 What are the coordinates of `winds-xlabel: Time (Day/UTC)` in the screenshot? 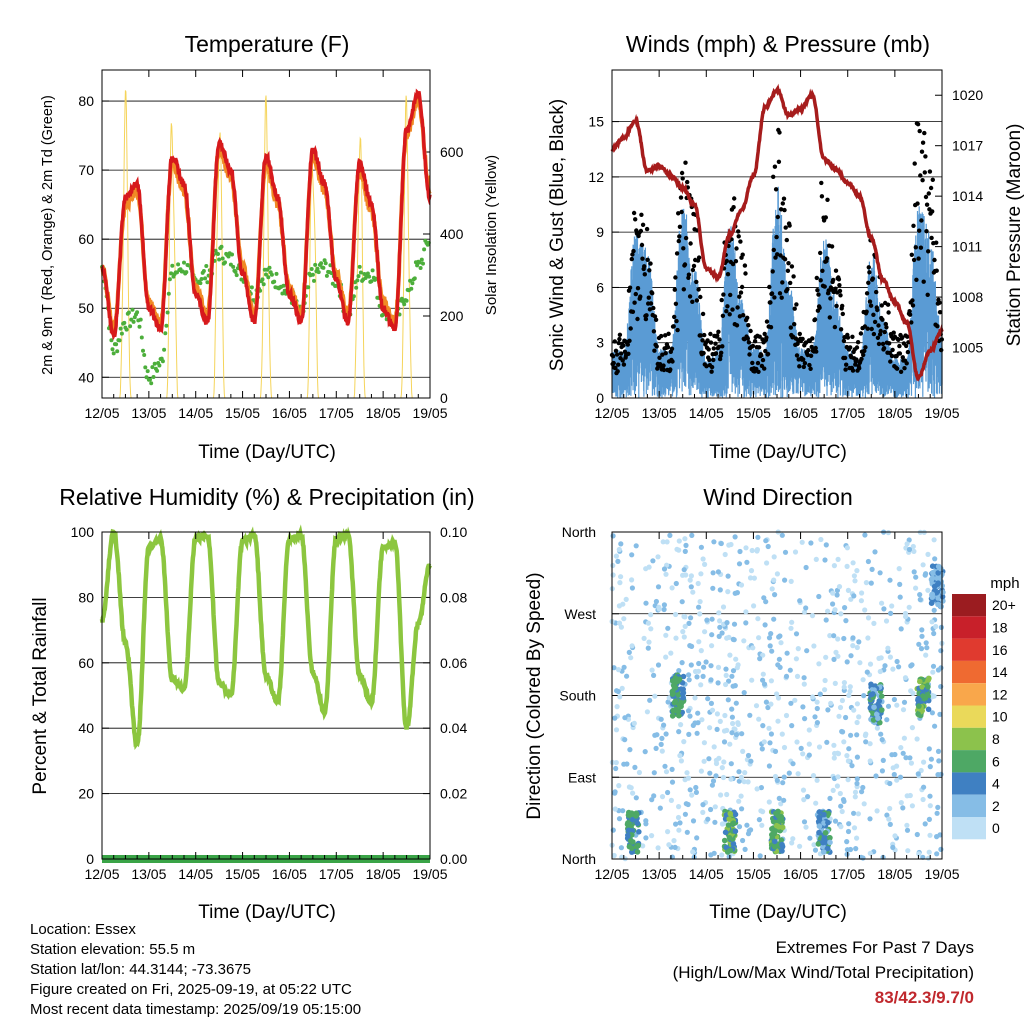 It's located at (778, 452).